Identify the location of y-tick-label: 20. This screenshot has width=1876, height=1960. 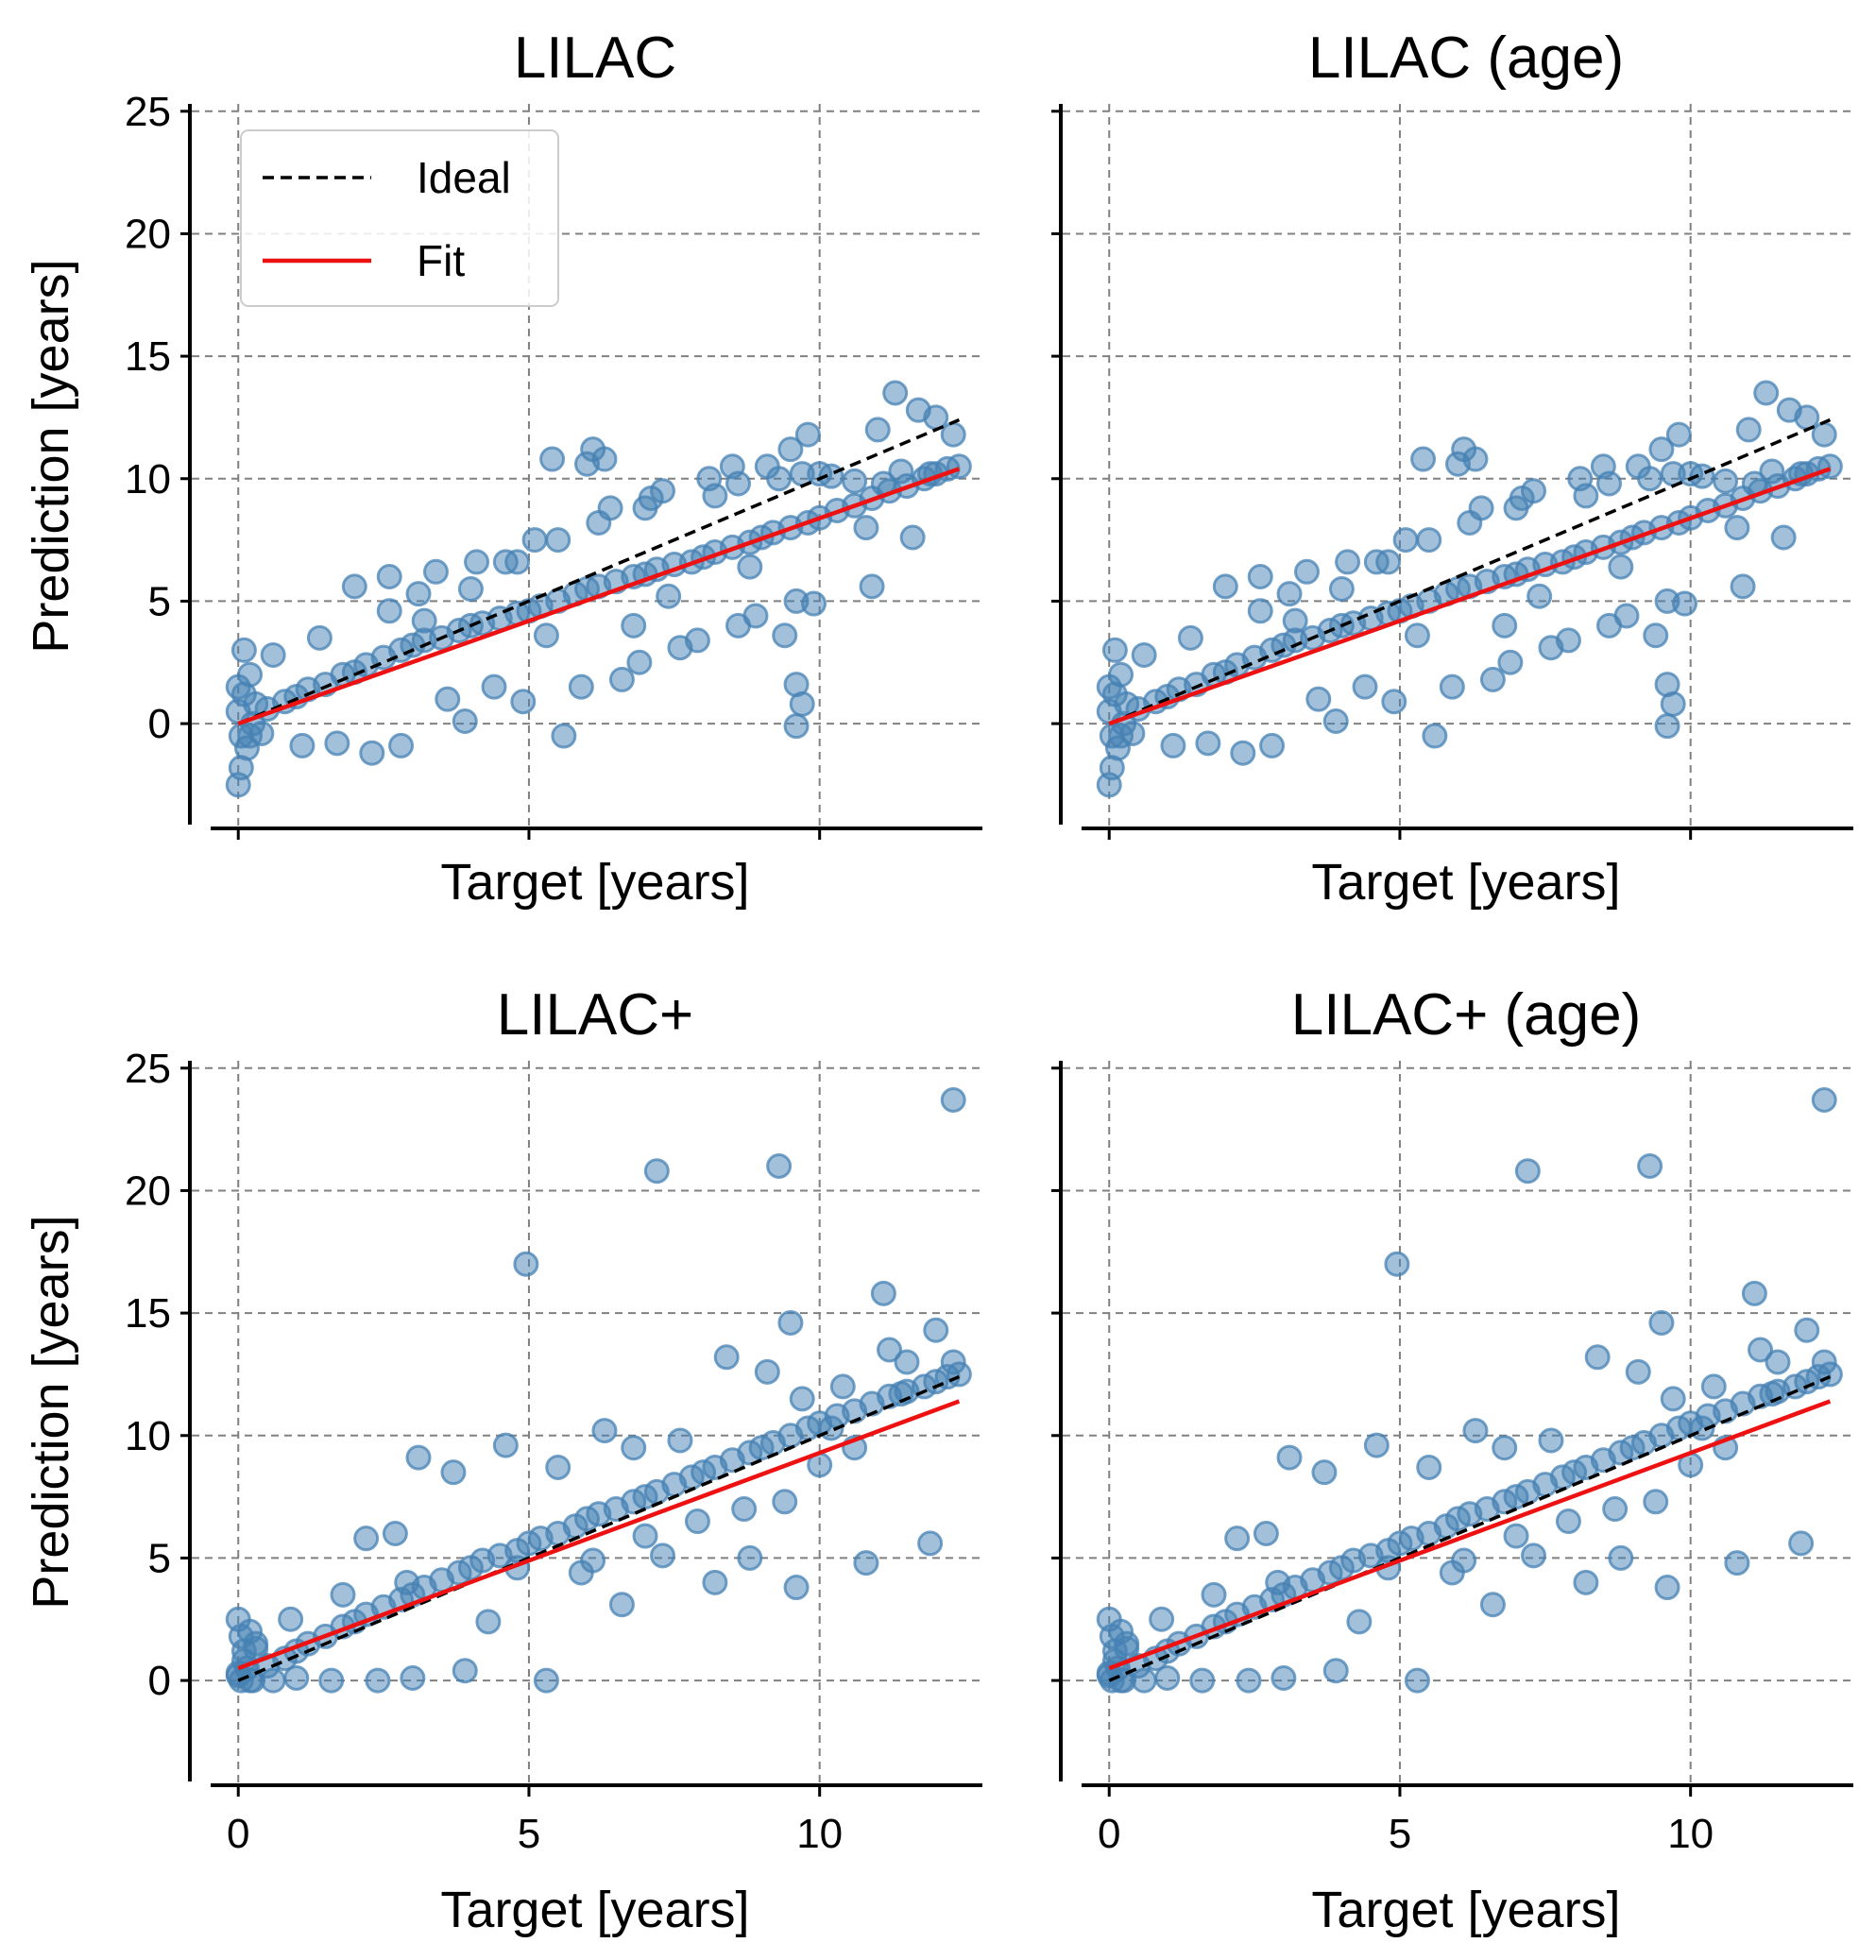
(148, 1190).